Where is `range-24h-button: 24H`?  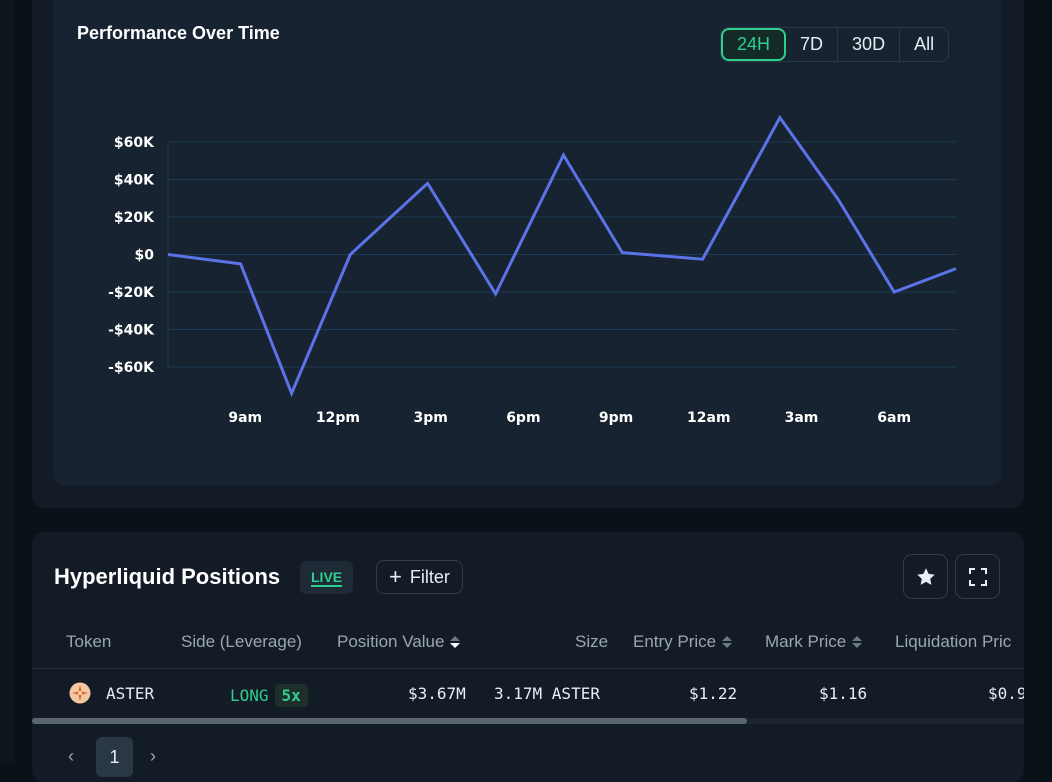
range-24h-button: 24H is located at coordinates (754, 44).